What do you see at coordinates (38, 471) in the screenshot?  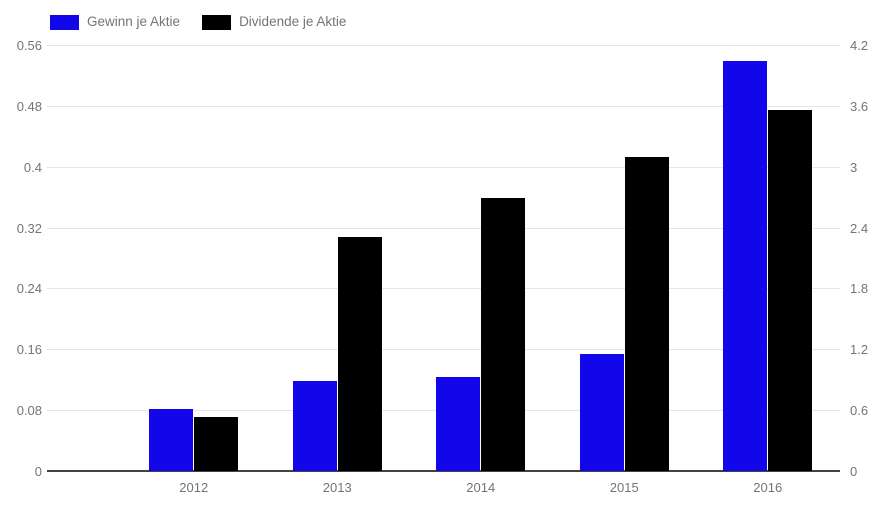 I see `y-axis-left-tick-label: 0` at bounding box center [38, 471].